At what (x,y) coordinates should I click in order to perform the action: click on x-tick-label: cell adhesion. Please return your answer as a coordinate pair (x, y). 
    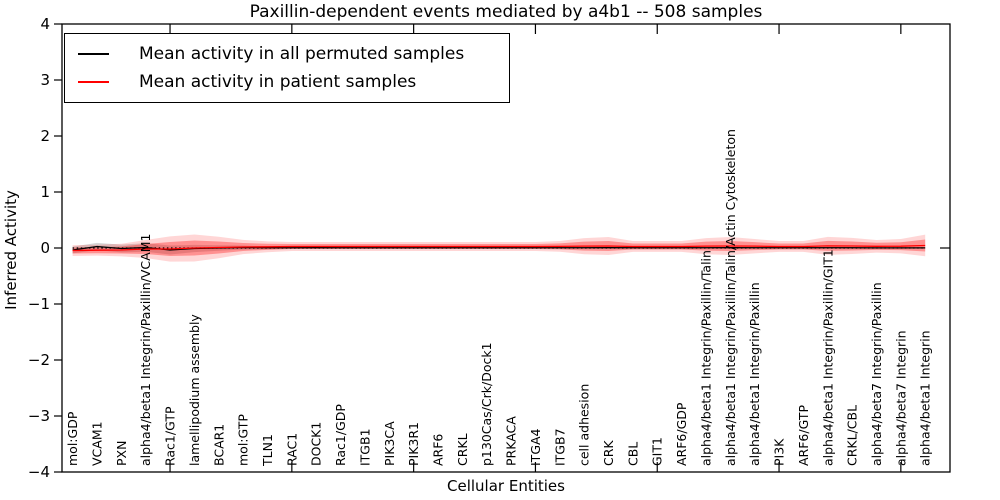
    Looking at the image, I should click on (584, 425).